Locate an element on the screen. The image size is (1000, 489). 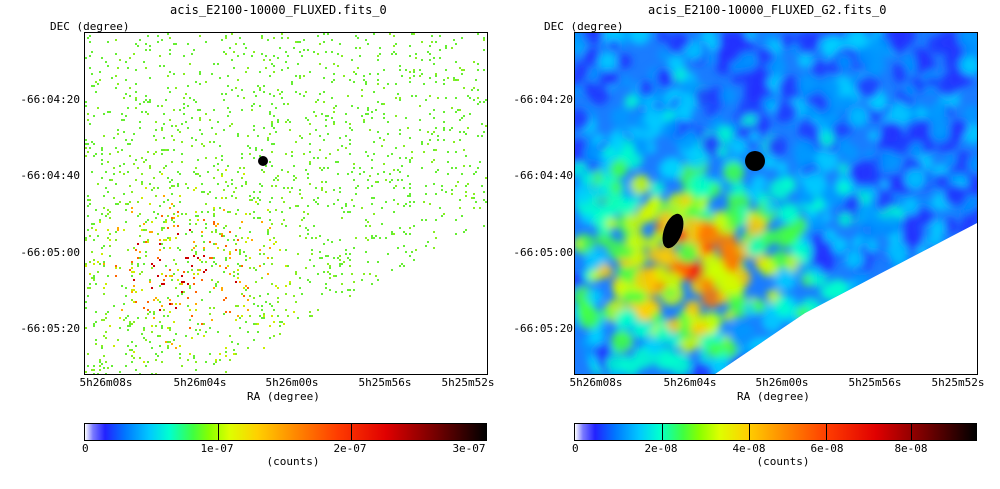
right-colorbar-label-5: 8e-08 is located at coordinates (911, 448).